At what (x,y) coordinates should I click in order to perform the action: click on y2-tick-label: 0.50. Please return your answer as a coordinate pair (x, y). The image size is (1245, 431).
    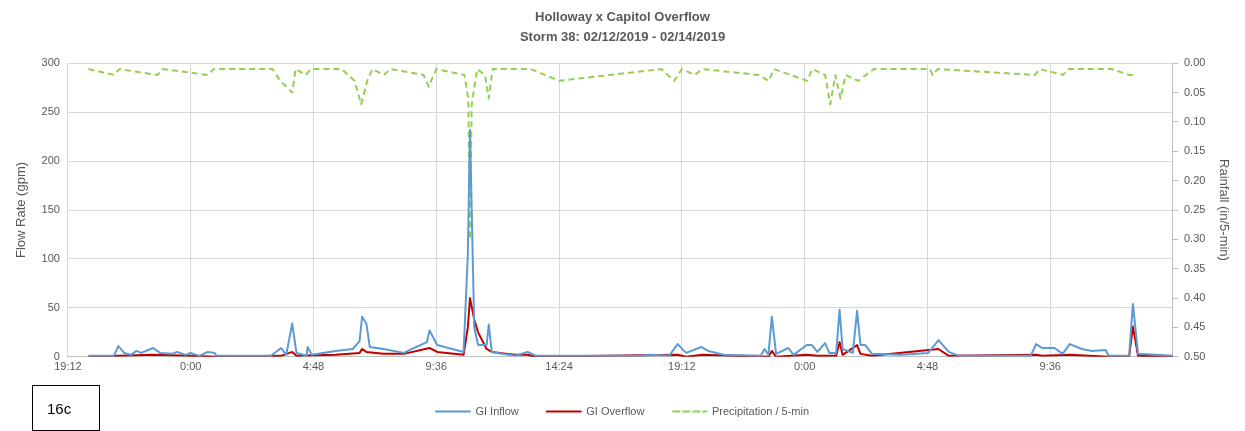
    Looking at the image, I should click on (1194, 355).